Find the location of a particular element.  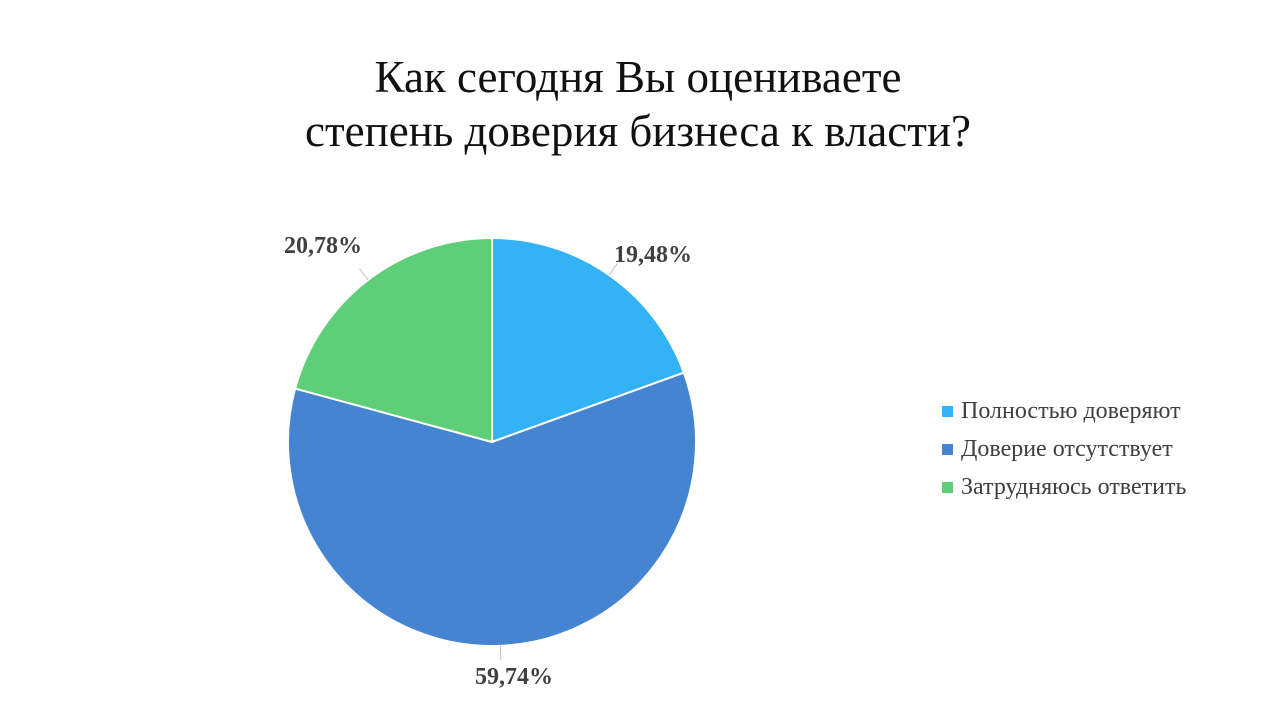

legend-swatch-full-trust is located at coordinates (947, 411).